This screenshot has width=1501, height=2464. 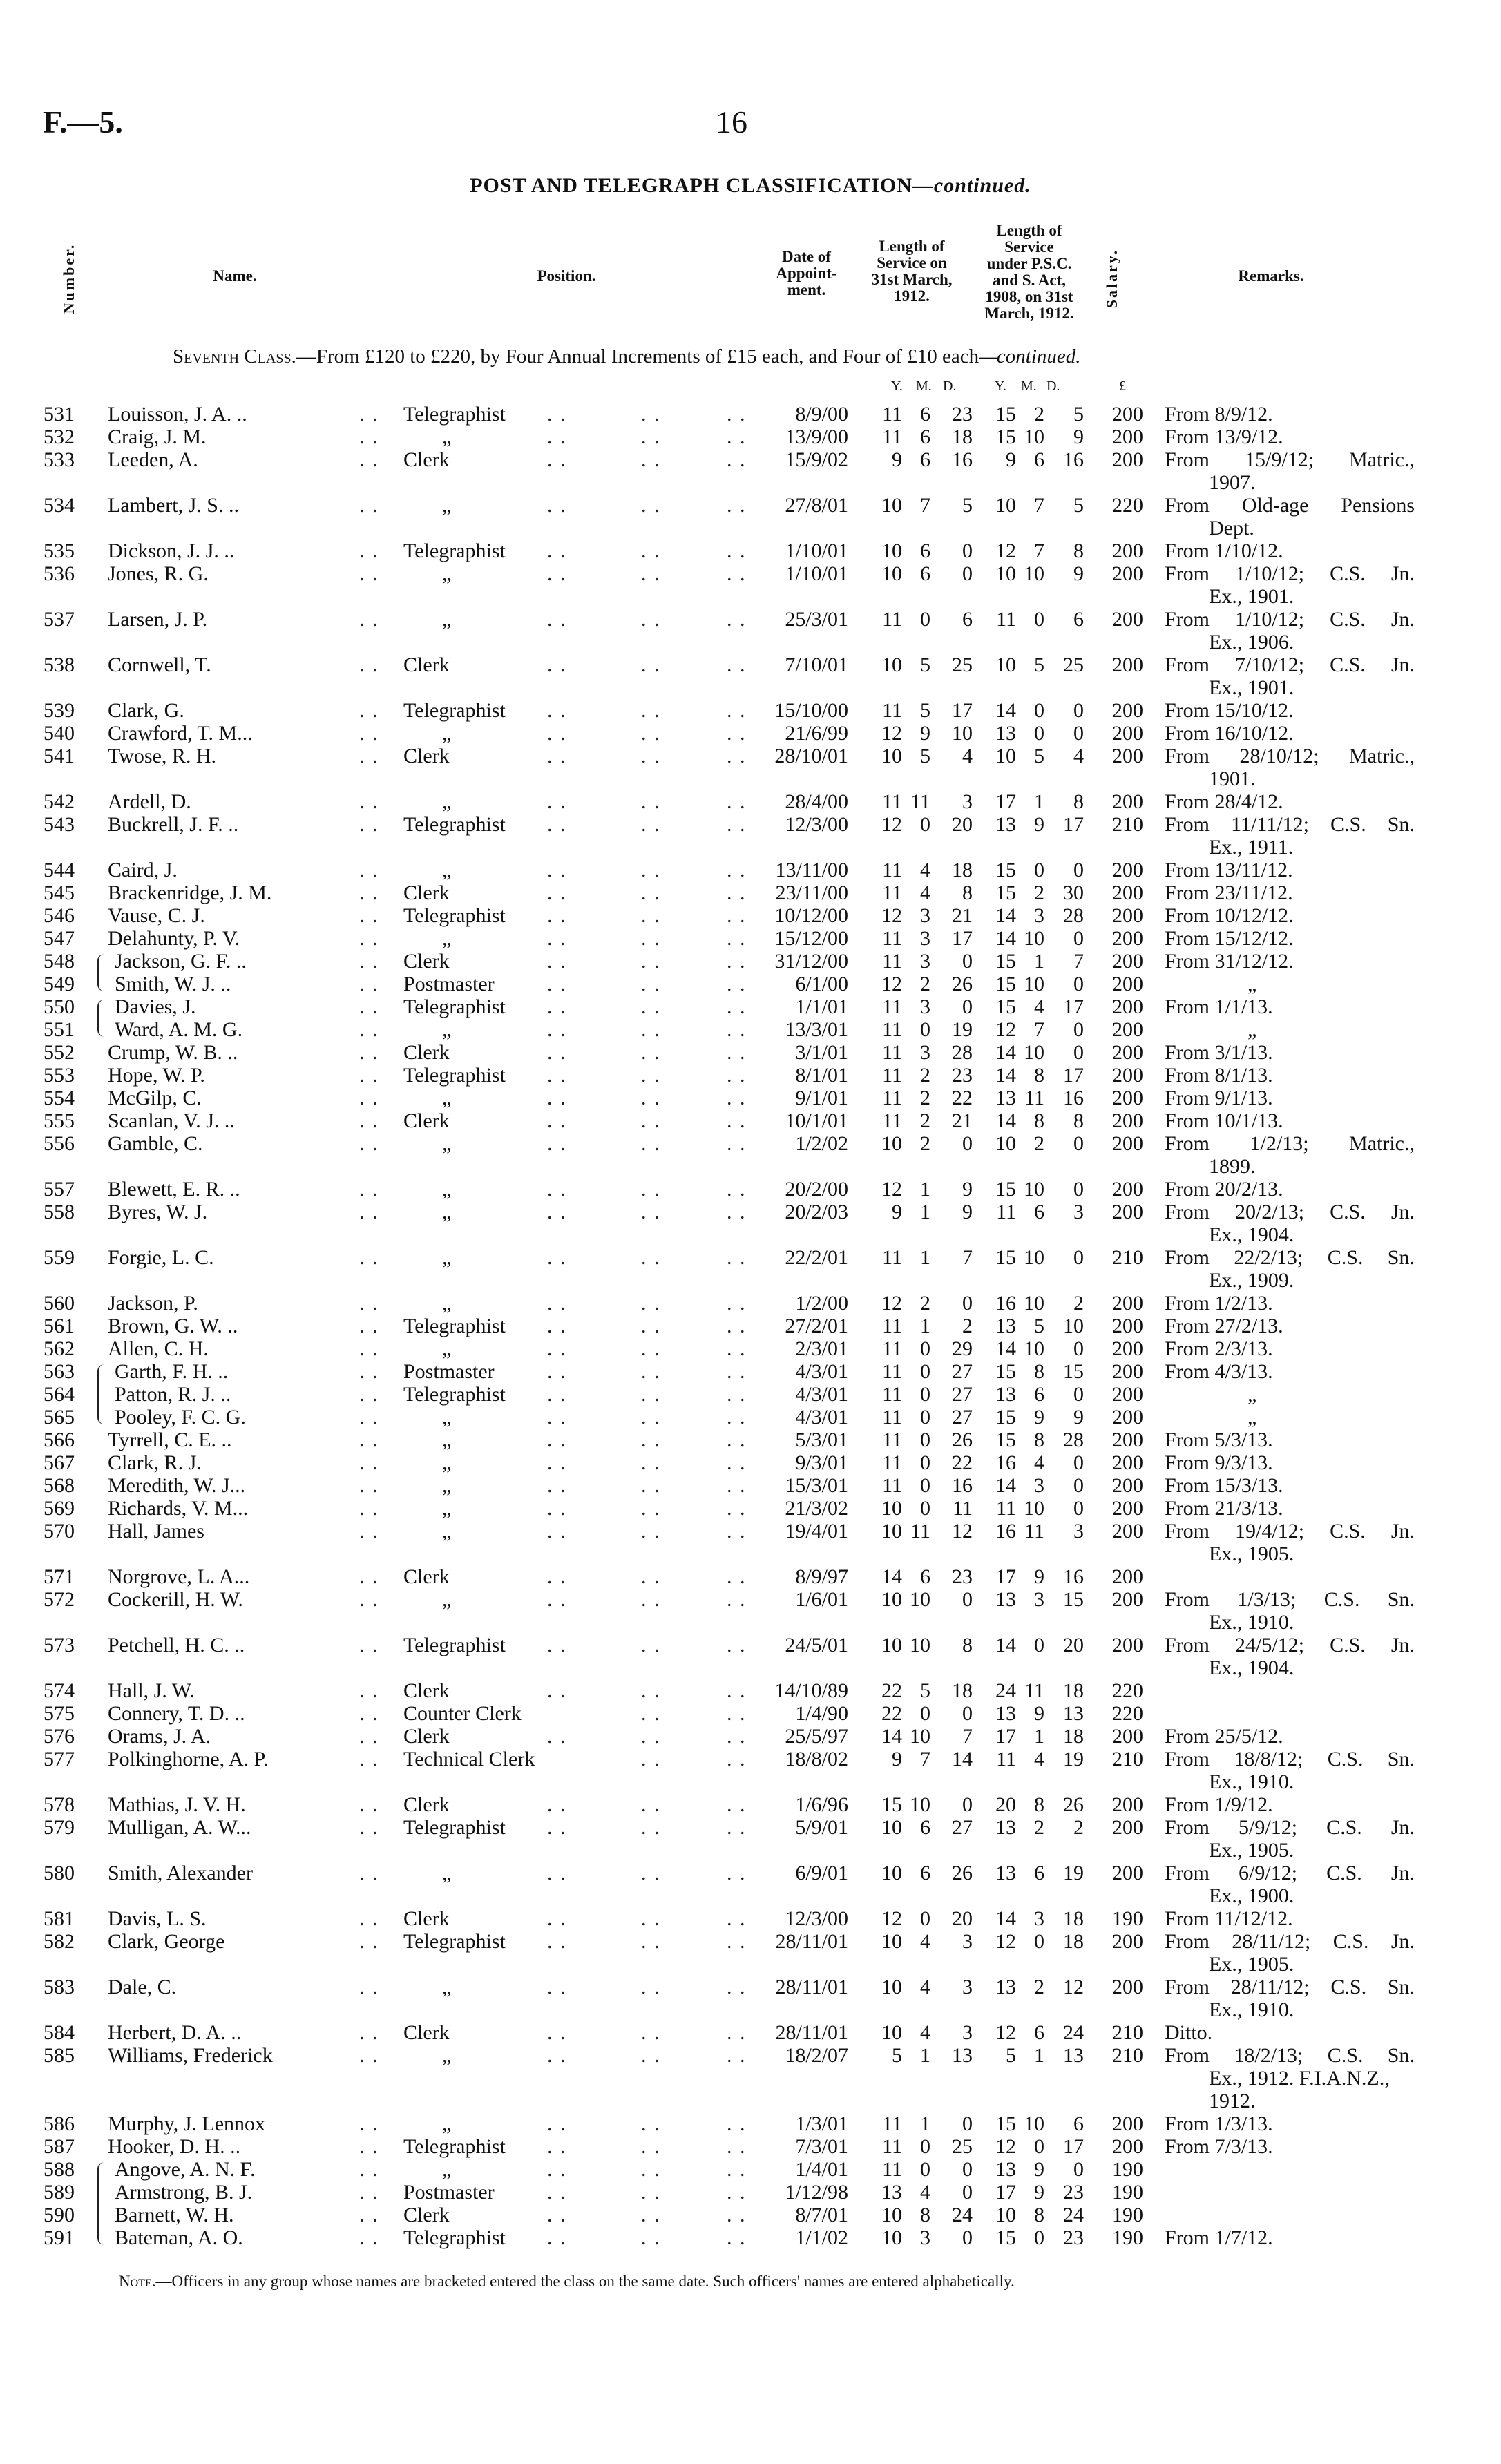 I want to click on service-psc-months: 5, so click(x=1039, y=756).